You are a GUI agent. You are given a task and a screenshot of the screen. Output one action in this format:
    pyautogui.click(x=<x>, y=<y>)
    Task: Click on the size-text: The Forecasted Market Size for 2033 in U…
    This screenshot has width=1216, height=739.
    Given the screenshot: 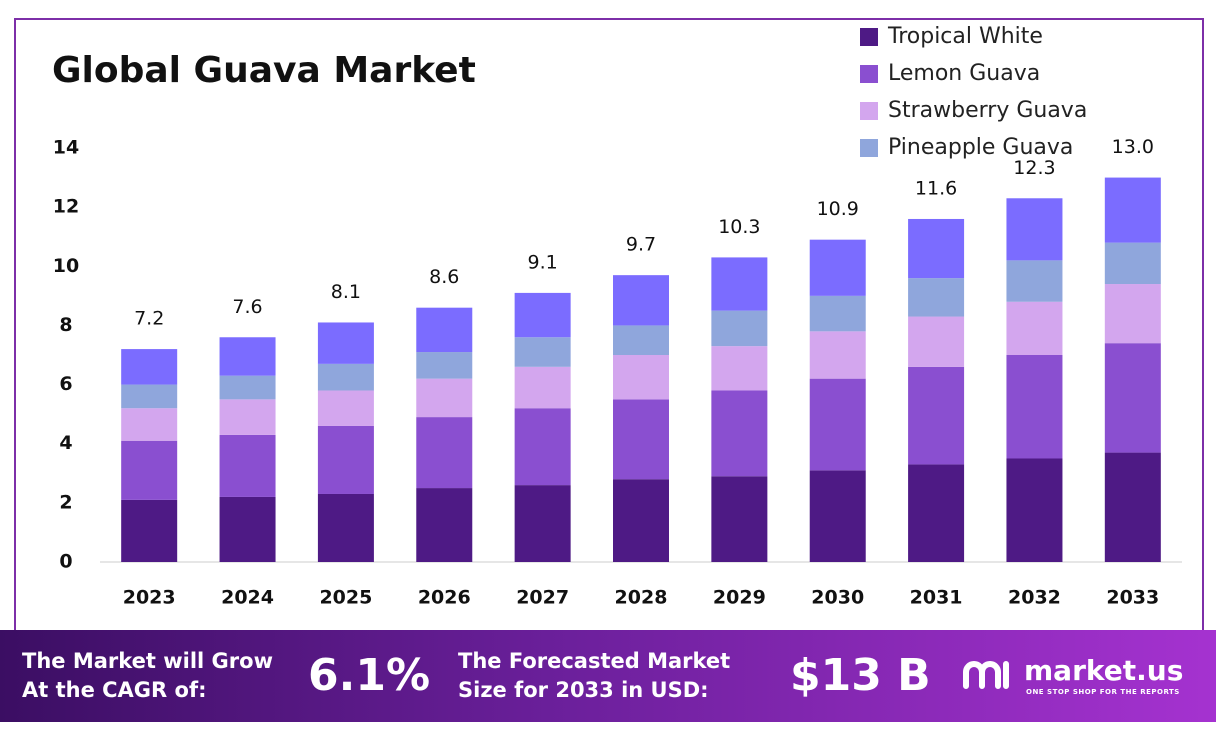 What is the action you would take?
    pyautogui.click(x=594, y=676)
    